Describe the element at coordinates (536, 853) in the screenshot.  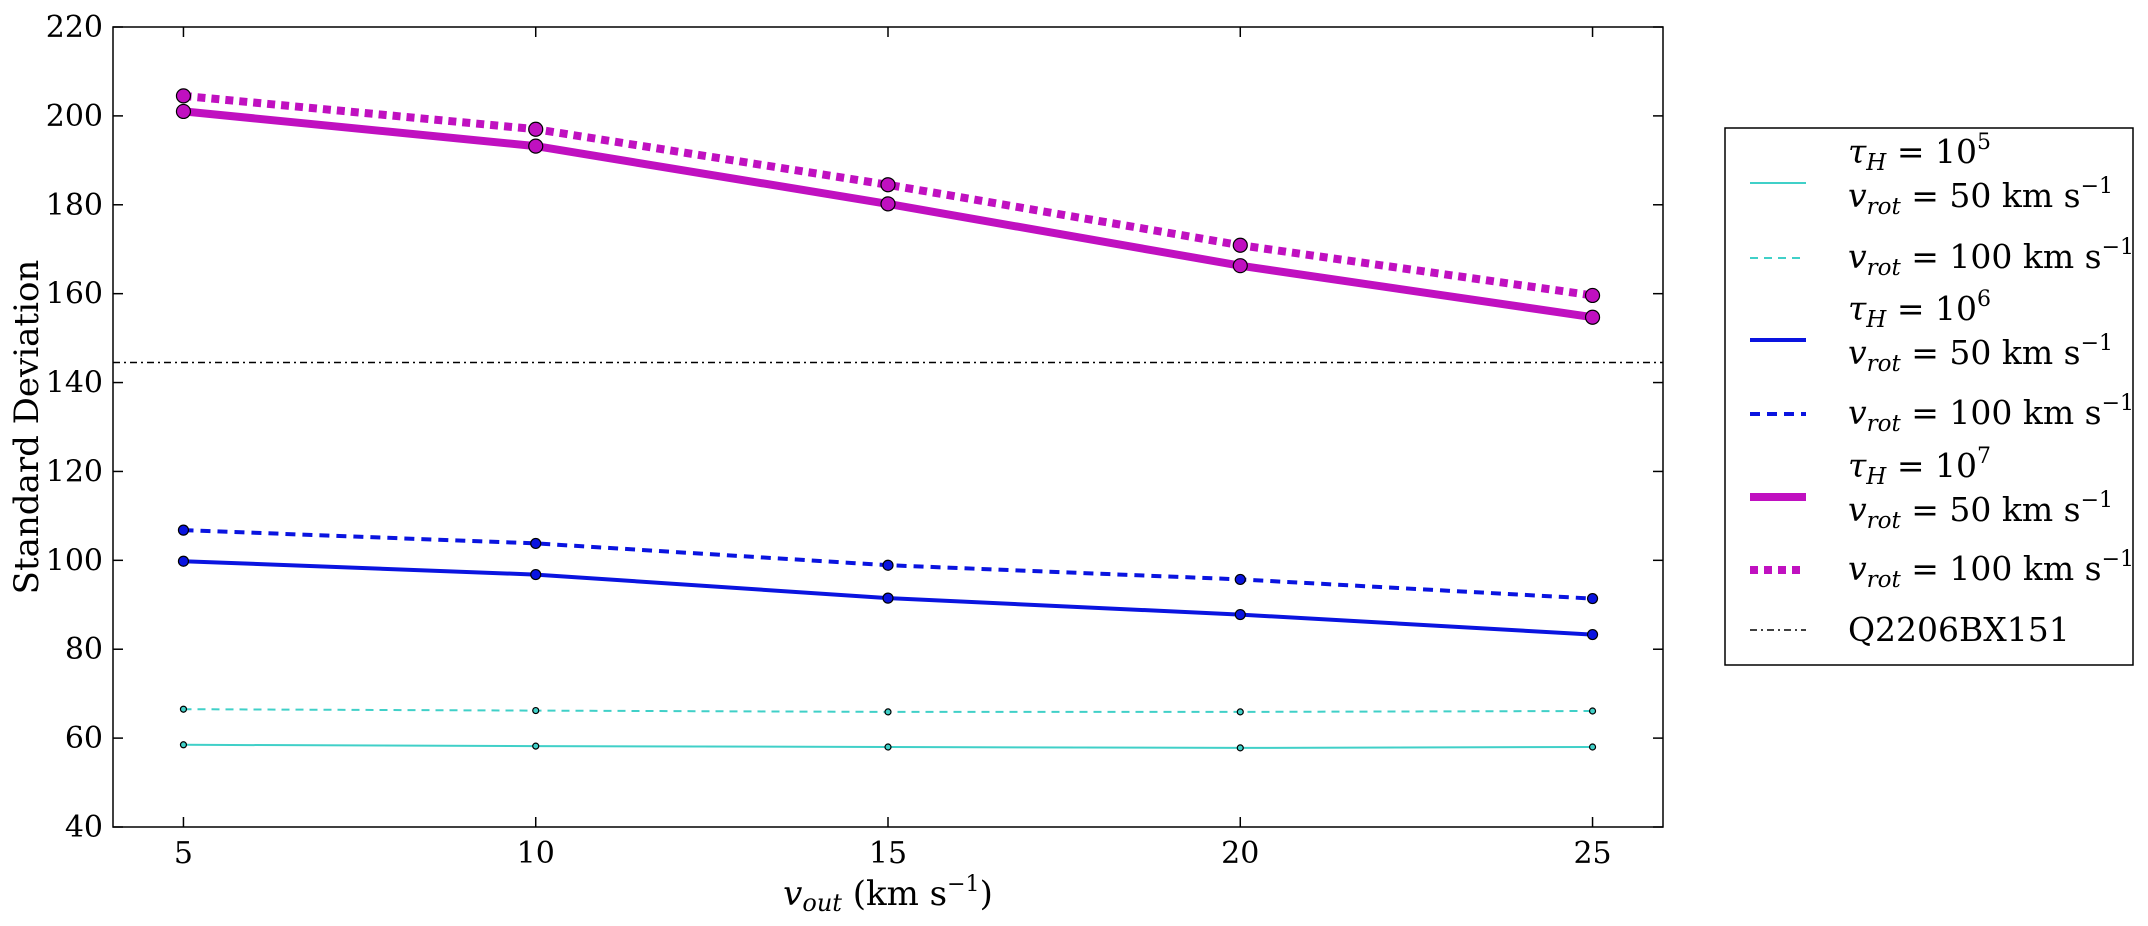
I see `x-tick-label: 10` at that location.